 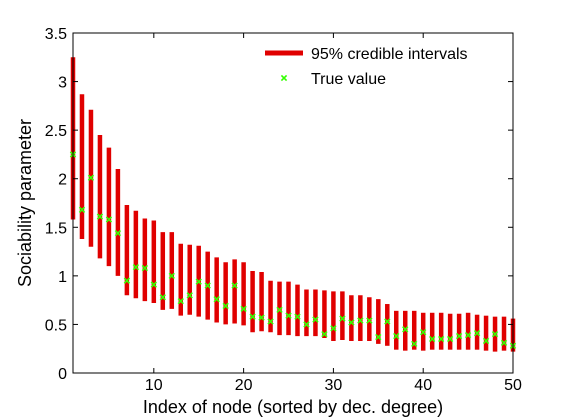 I want to click on x-tick-label: 10, so click(x=154, y=385).